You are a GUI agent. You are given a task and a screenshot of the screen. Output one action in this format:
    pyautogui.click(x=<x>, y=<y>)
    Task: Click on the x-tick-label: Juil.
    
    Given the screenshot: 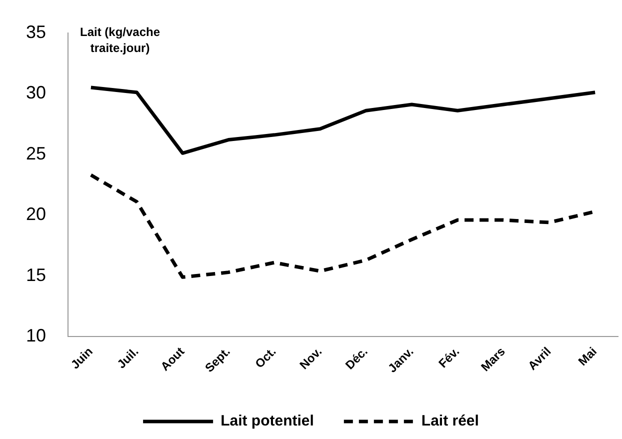 What is the action you would take?
    pyautogui.click(x=128, y=358)
    